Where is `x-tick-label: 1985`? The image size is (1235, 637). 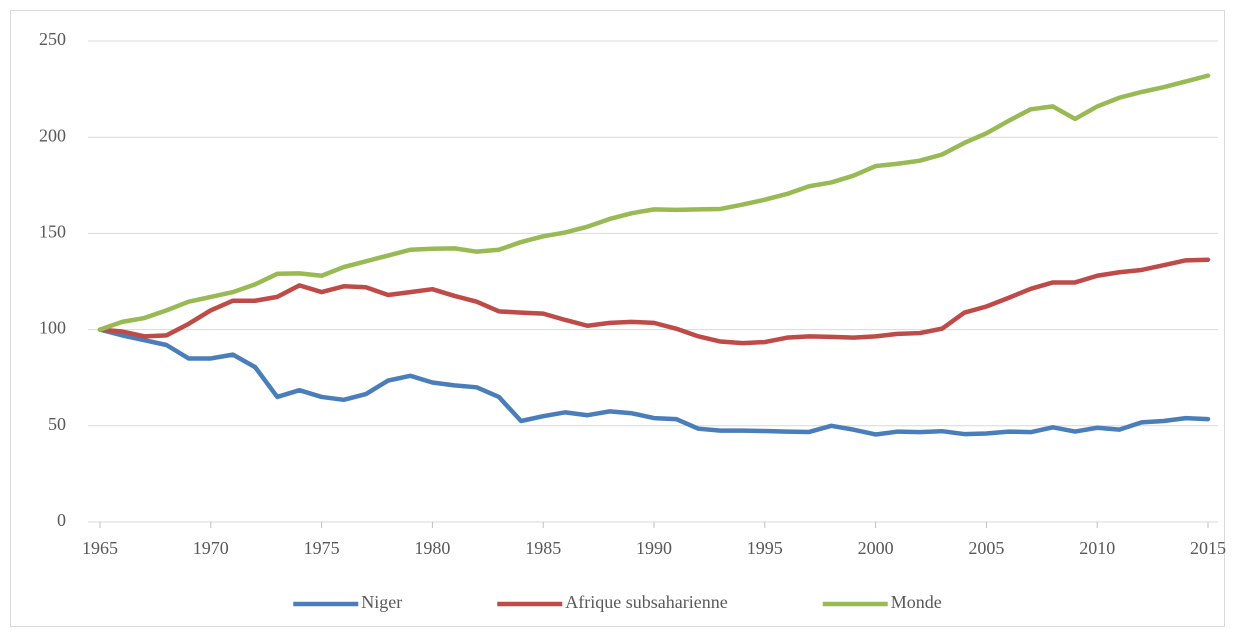 x-tick-label: 1985 is located at coordinates (543, 548).